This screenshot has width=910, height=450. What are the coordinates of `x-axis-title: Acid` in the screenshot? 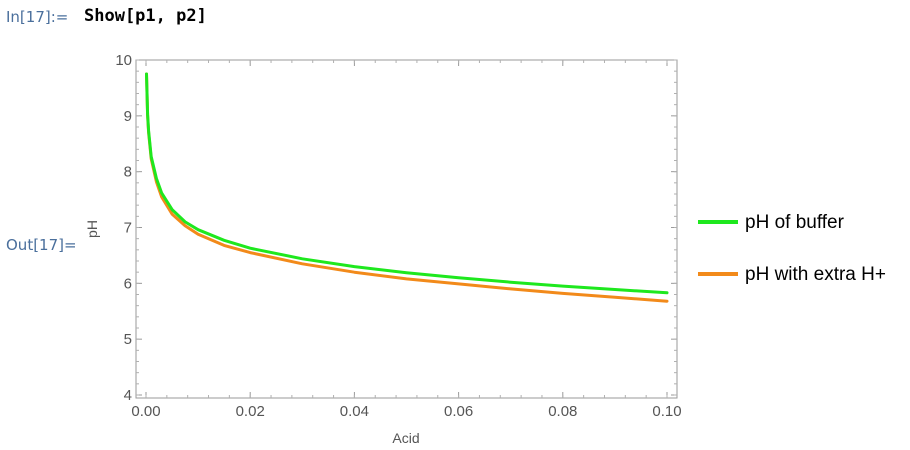 It's located at (405, 438).